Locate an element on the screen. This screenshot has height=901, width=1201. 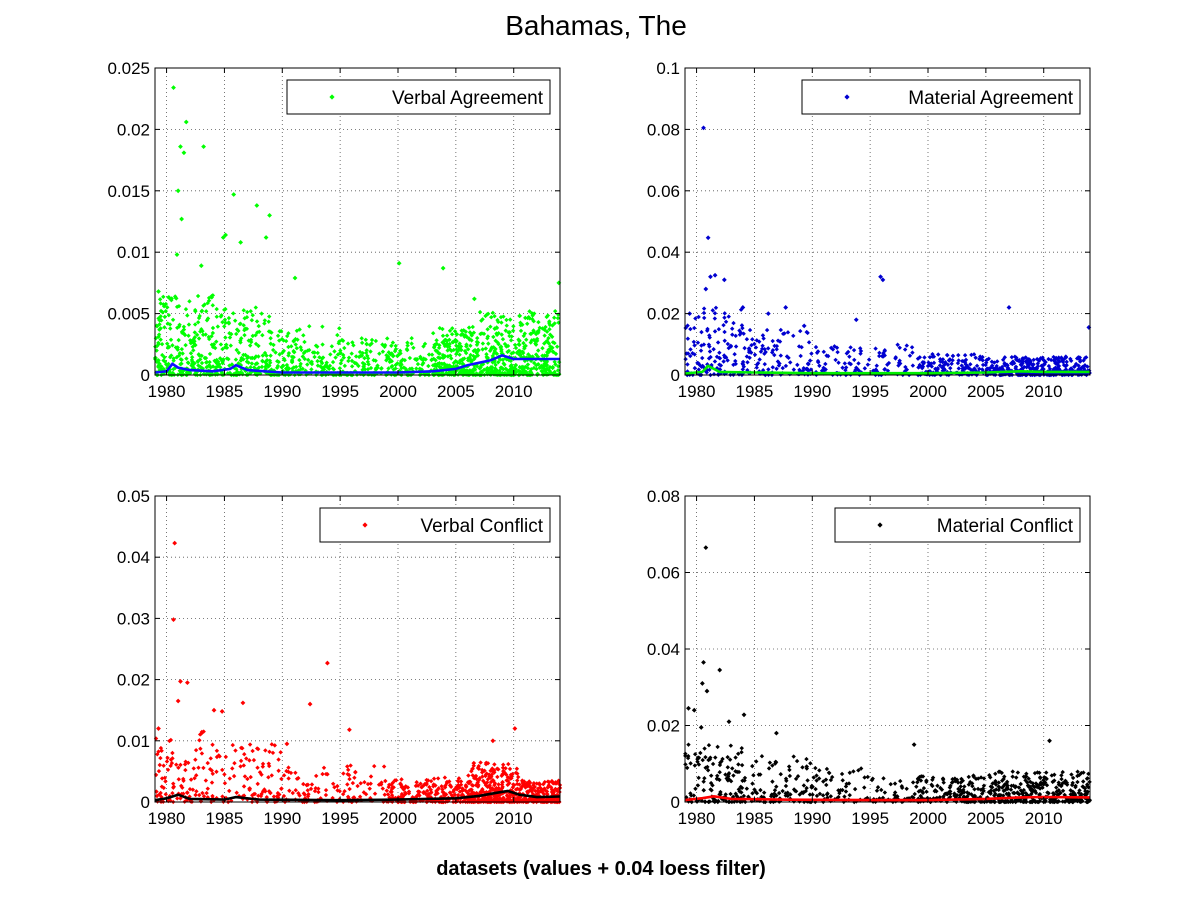
x-tick-label: 1990 is located at coordinates (812, 818).